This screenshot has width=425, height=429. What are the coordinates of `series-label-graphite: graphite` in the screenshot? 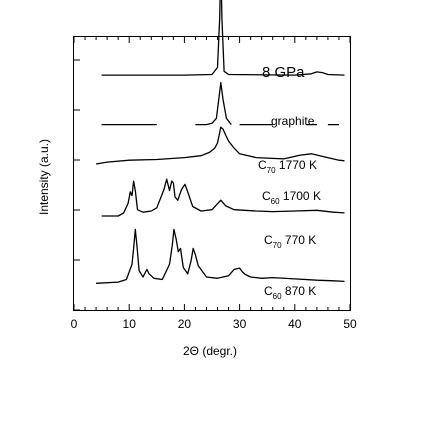 It's located at (293, 121).